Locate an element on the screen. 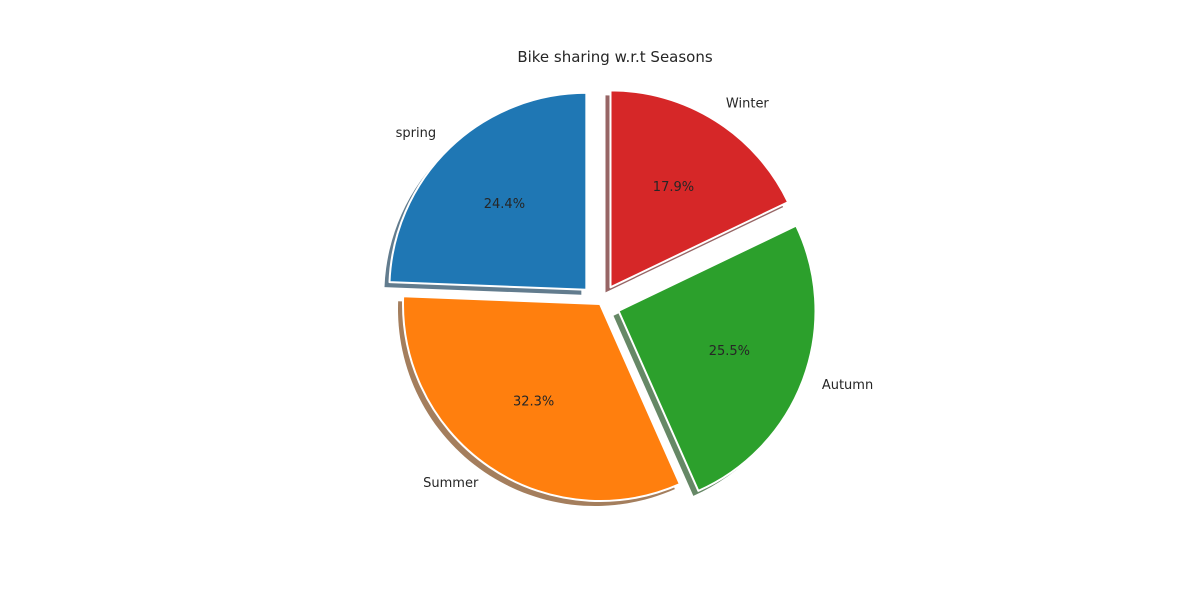 The image size is (1200, 600). slice-label-winter: Winter is located at coordinates (748, 103).